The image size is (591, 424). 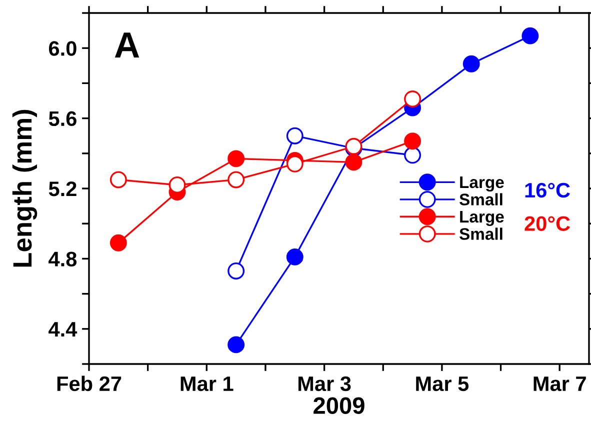 I want to click on annotation: A, so click(x=127, y=45).